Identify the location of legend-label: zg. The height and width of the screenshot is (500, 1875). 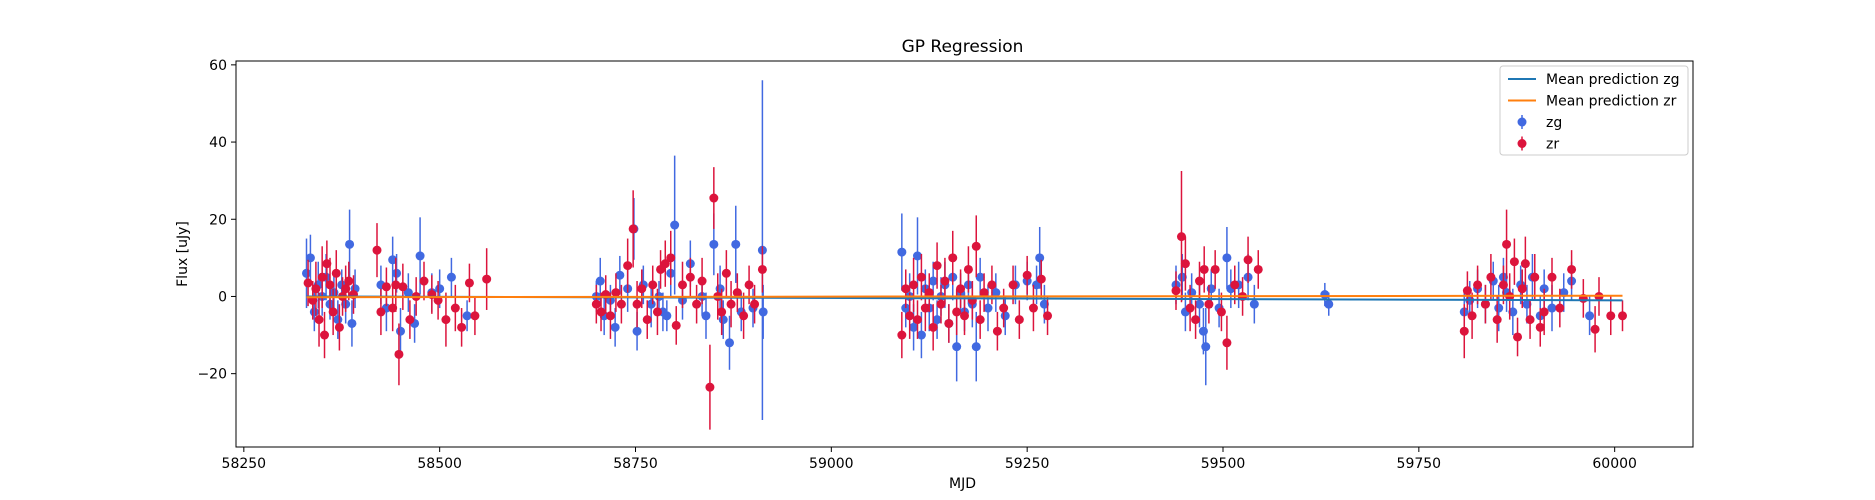
(1554, 123).